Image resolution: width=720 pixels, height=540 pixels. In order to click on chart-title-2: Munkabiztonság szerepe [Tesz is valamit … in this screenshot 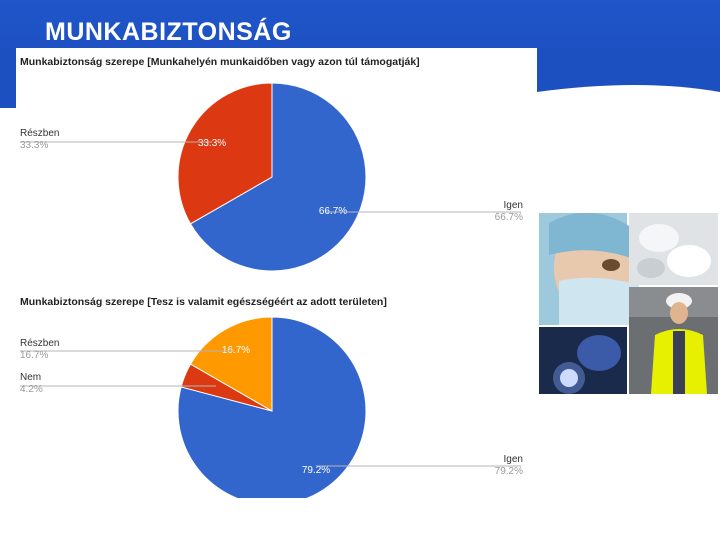, I will do `click(203, 302)`.